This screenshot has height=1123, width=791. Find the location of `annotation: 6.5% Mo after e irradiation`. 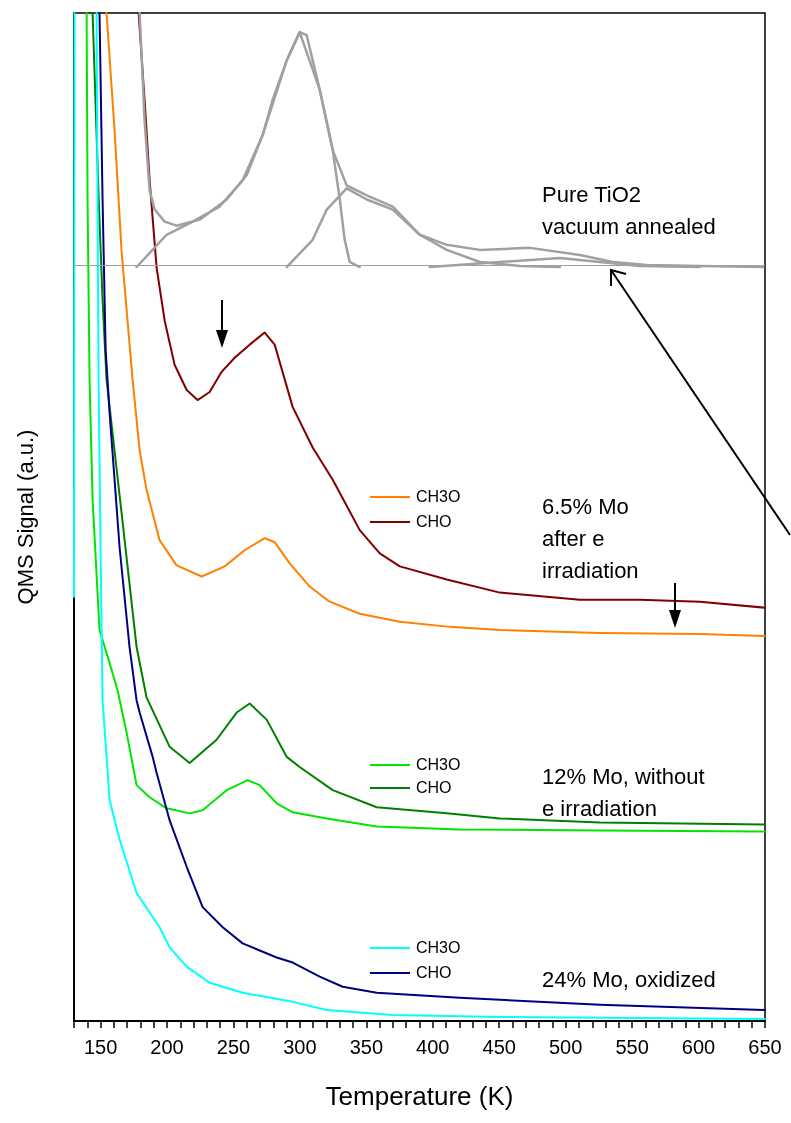

annotation: 6.5% Mo after e irradiation is located at coordinates (590, 538).